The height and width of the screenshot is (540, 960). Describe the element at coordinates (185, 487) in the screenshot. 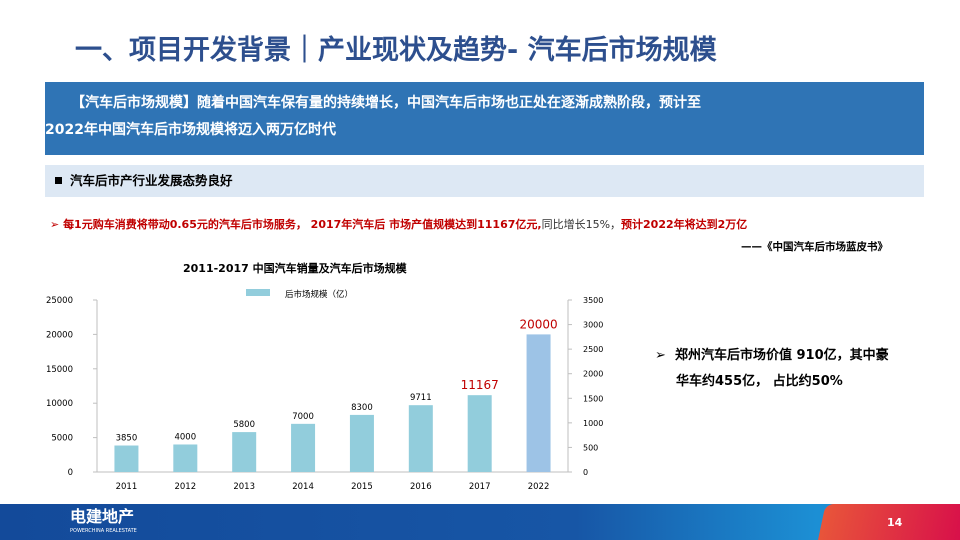

I see `x-tick-label: 2012` at that location.